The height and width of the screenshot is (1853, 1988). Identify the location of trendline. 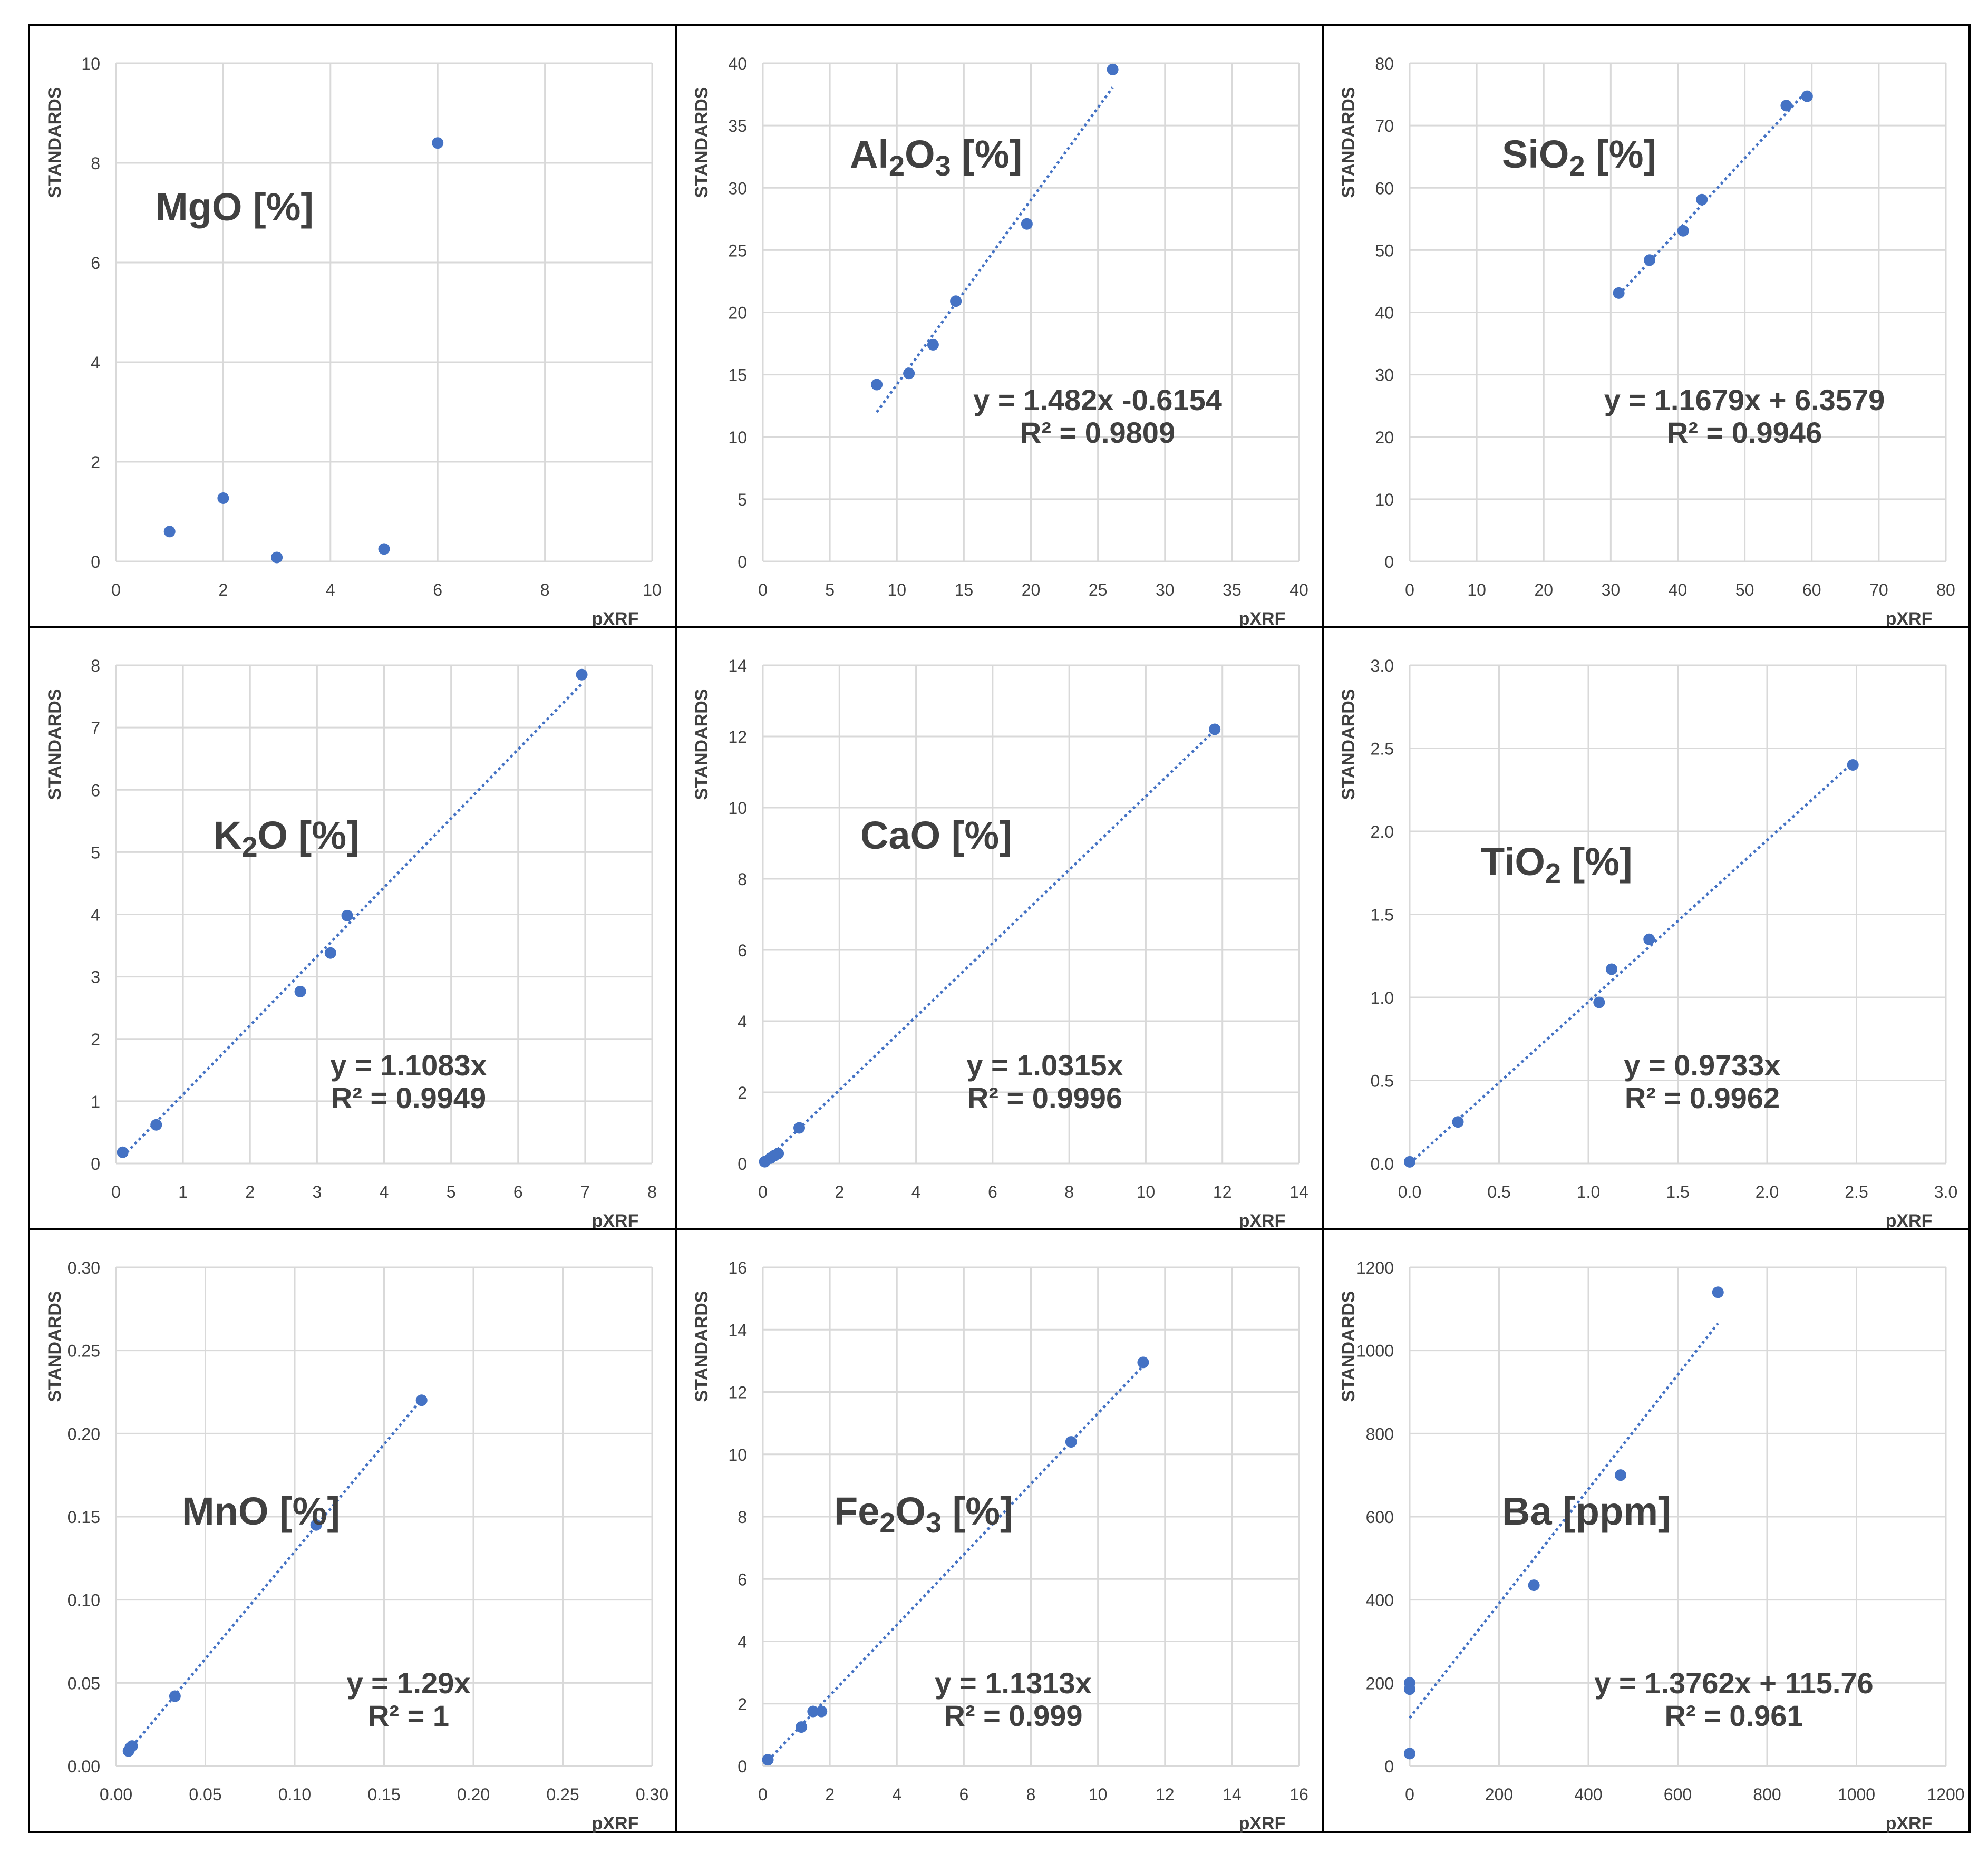
(1564, 1520).